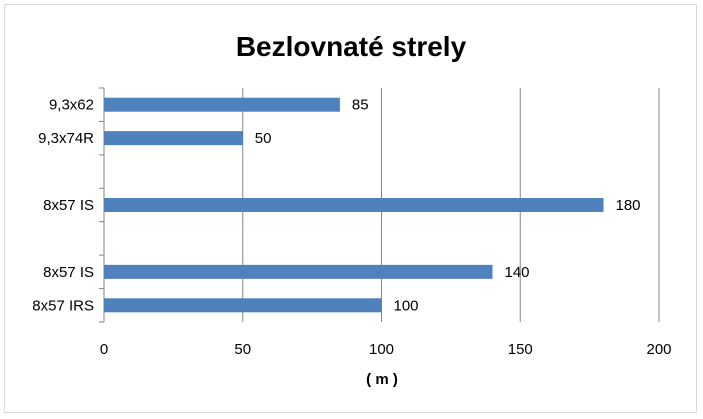  I want to click on y-tick-label: 8x57 IRS, so click(63, 305).